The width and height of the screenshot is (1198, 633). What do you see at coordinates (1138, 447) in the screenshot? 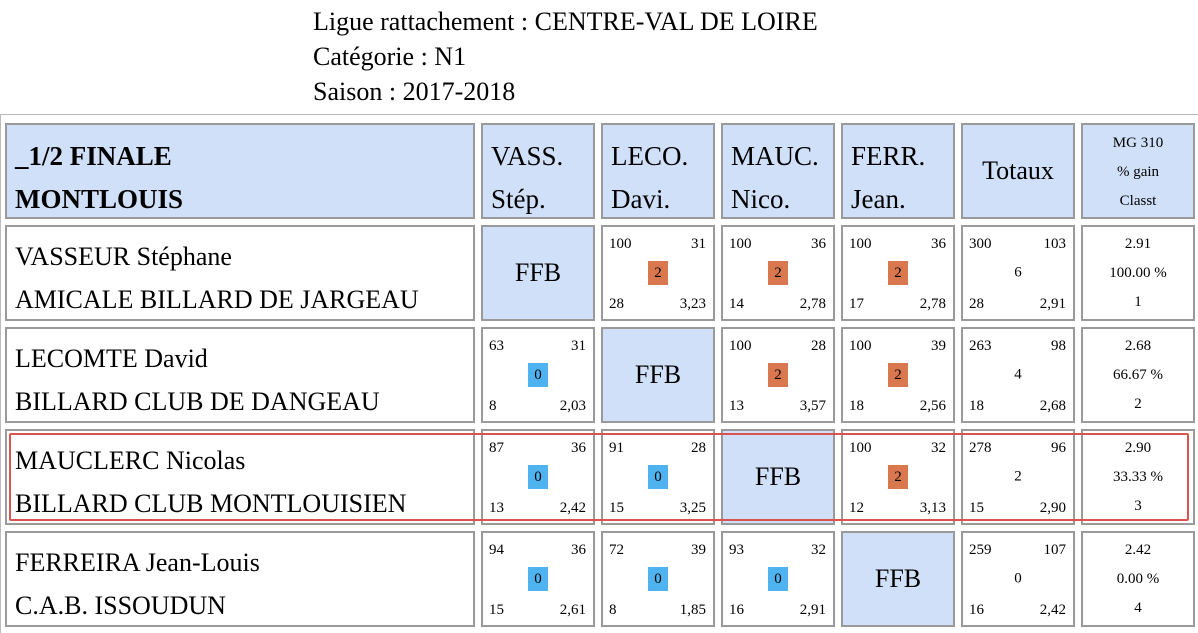
I see `general-average: 2.90` at bounding box center [1138, 447].